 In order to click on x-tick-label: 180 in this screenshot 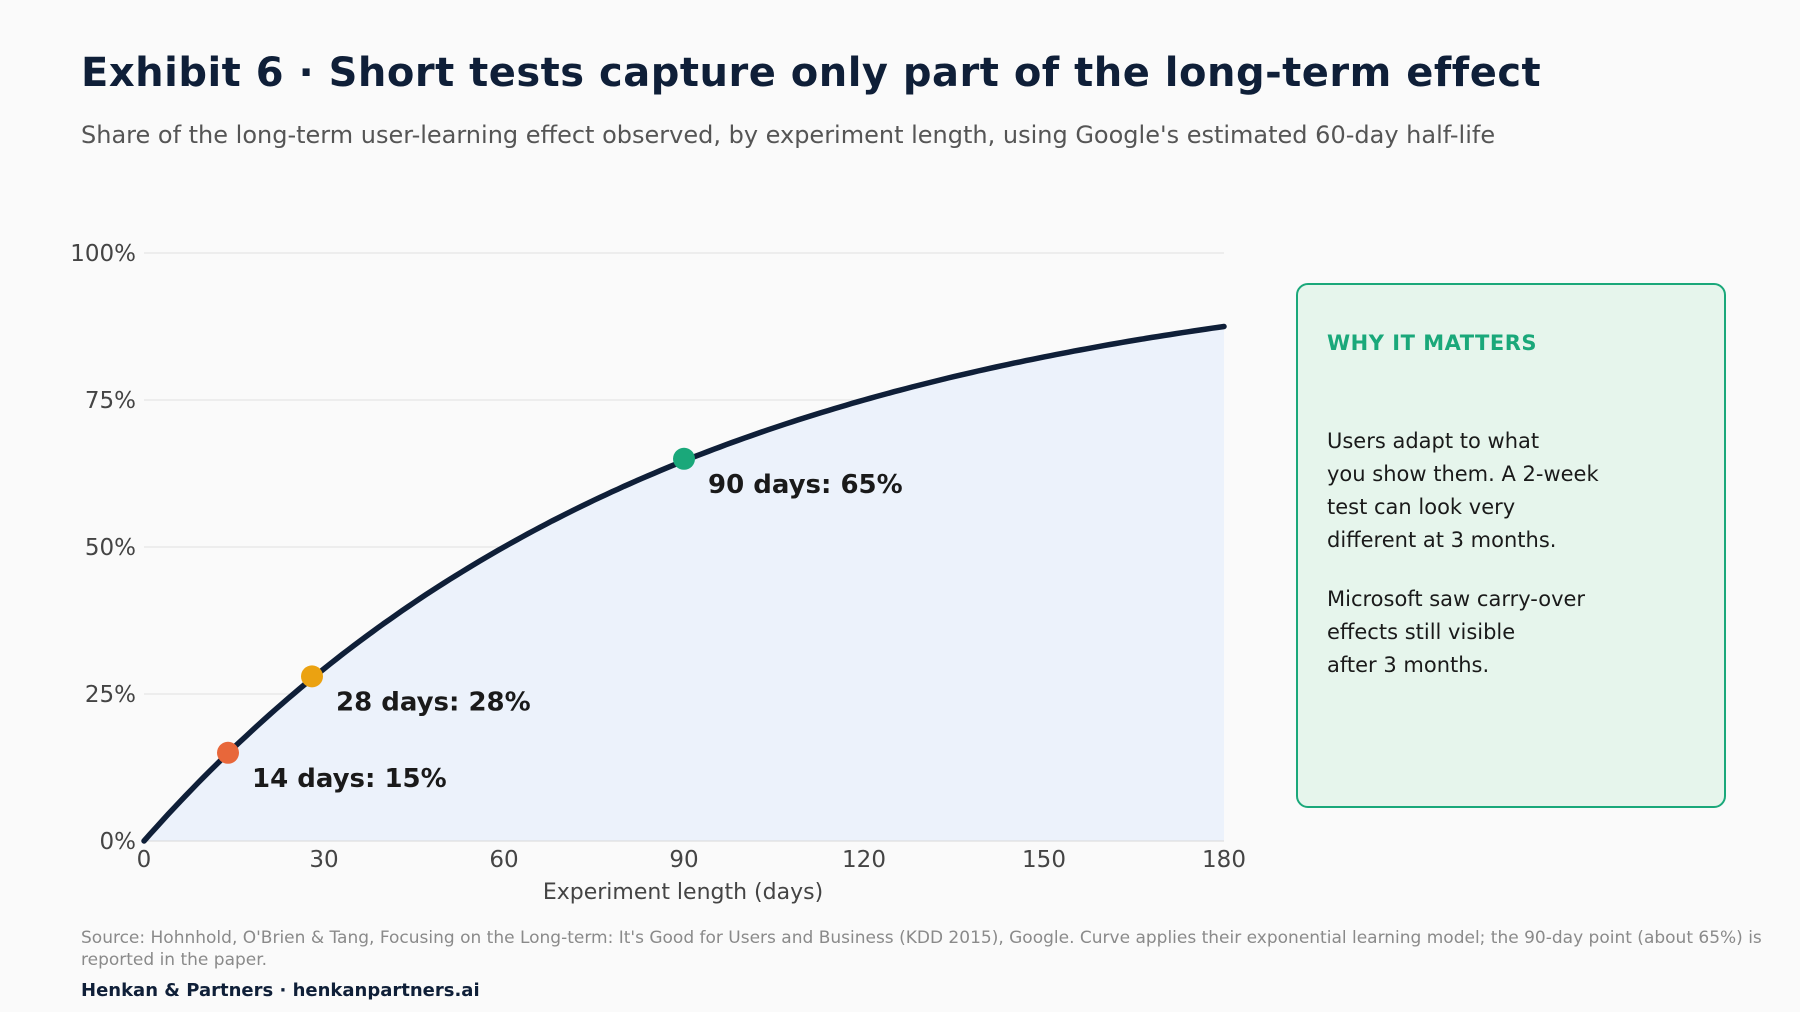, I will do `click(1224, 860)`.